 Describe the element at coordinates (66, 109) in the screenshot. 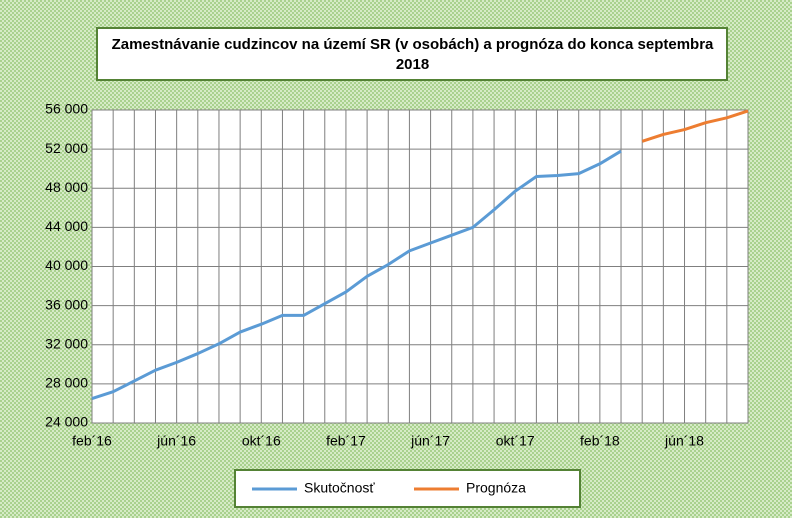

I see `y-tick-label: 56 000` at that location.